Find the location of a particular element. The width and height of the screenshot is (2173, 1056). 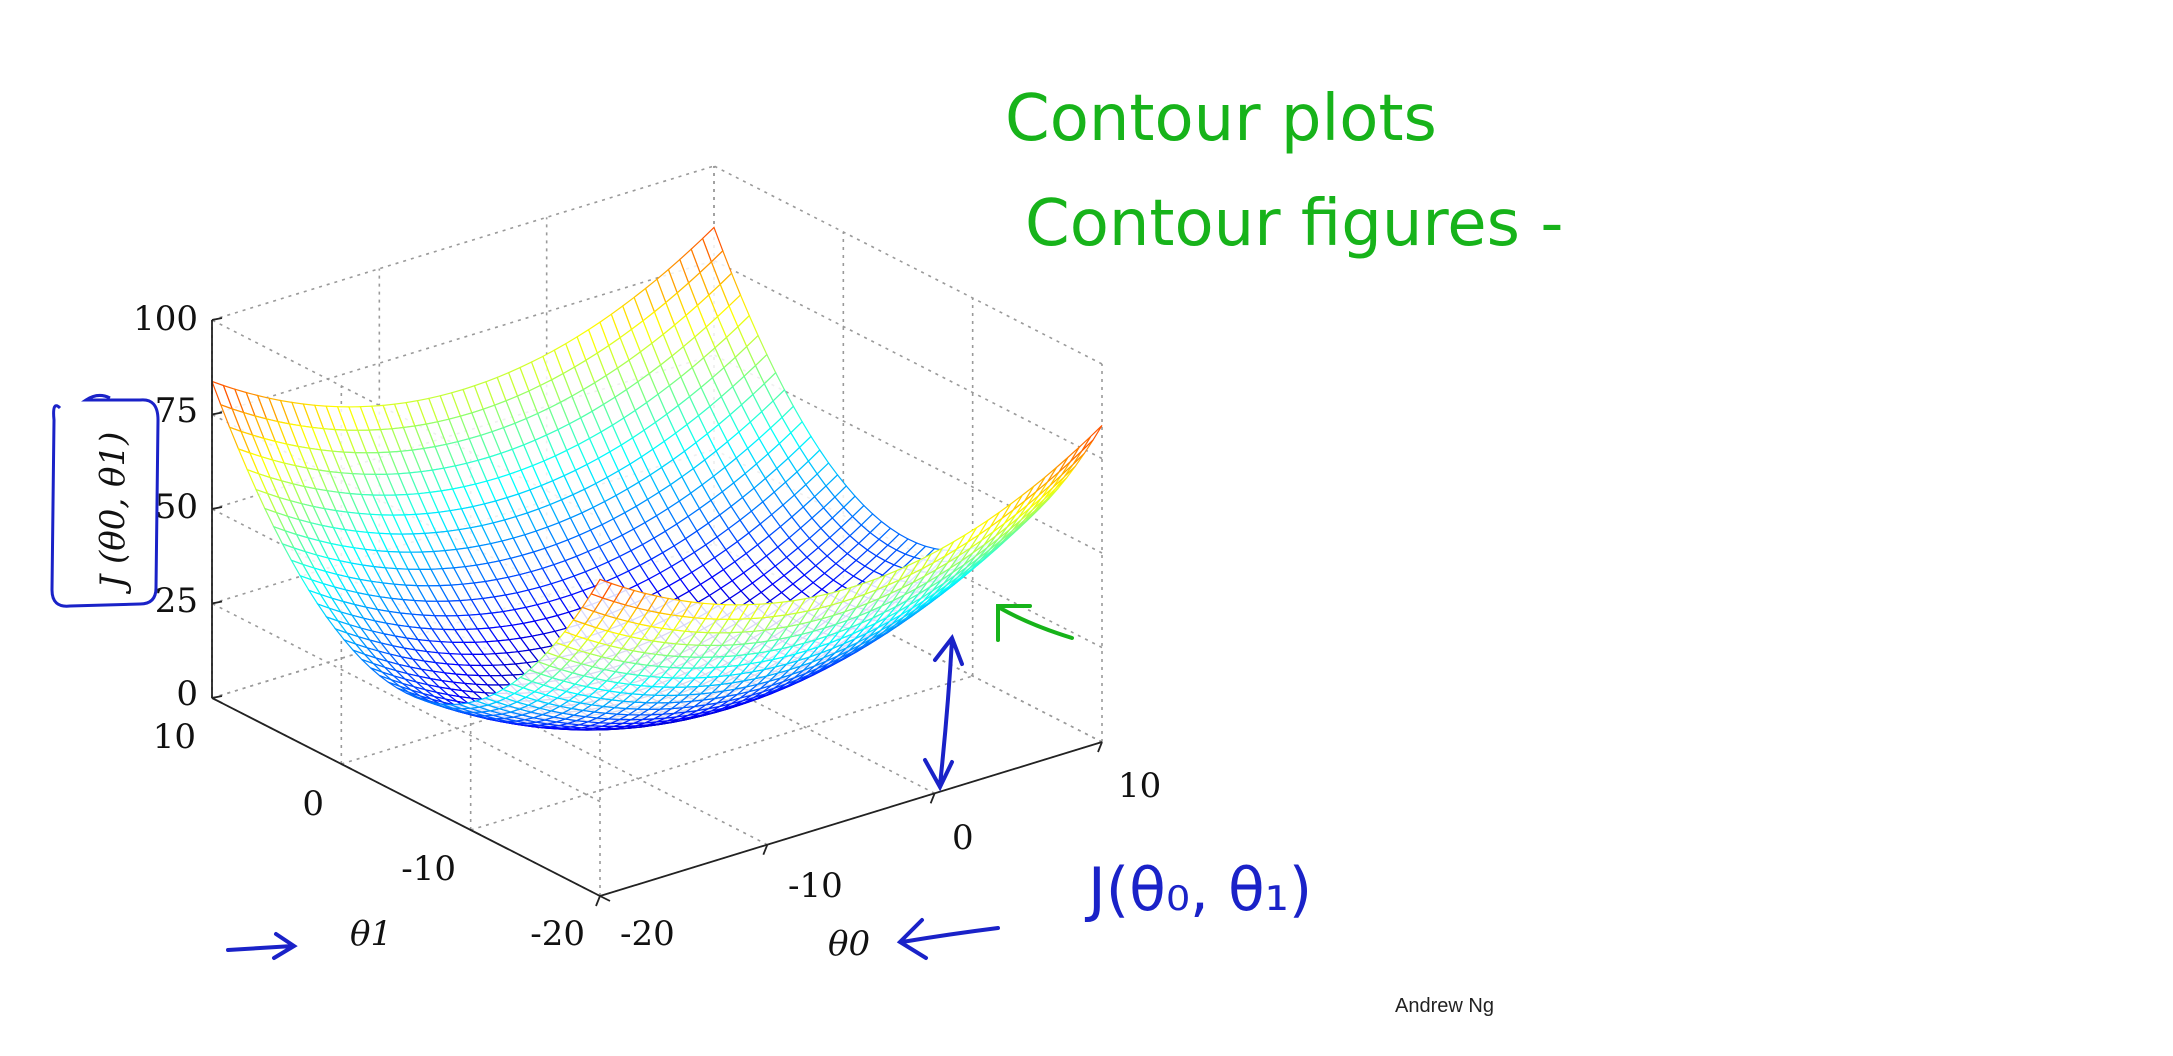

heading-contour-figures: Contour figures - is located at coordinates (1294, 224).